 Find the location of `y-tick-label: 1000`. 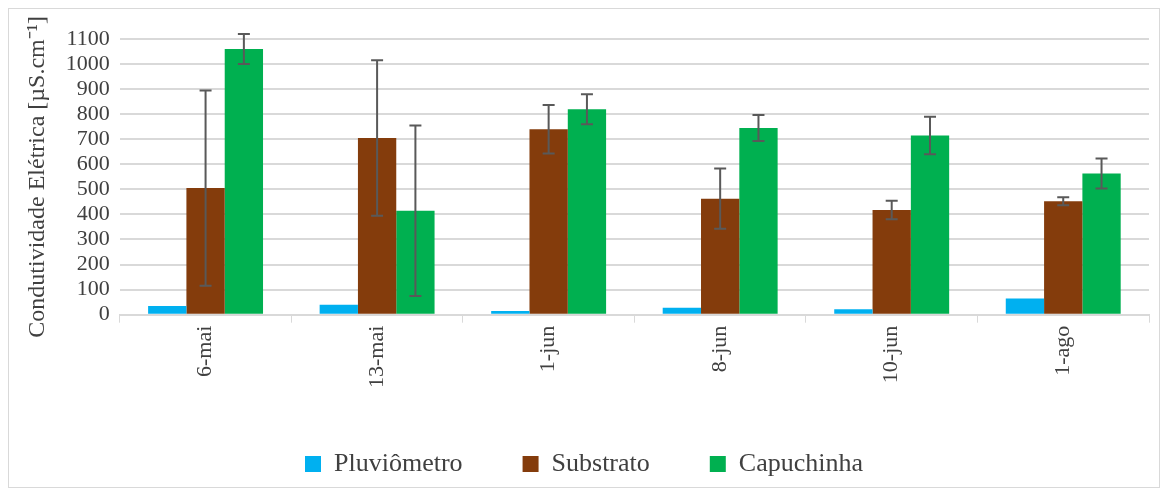

y-tick-label: 1000 is located at coordinates (87, 62).